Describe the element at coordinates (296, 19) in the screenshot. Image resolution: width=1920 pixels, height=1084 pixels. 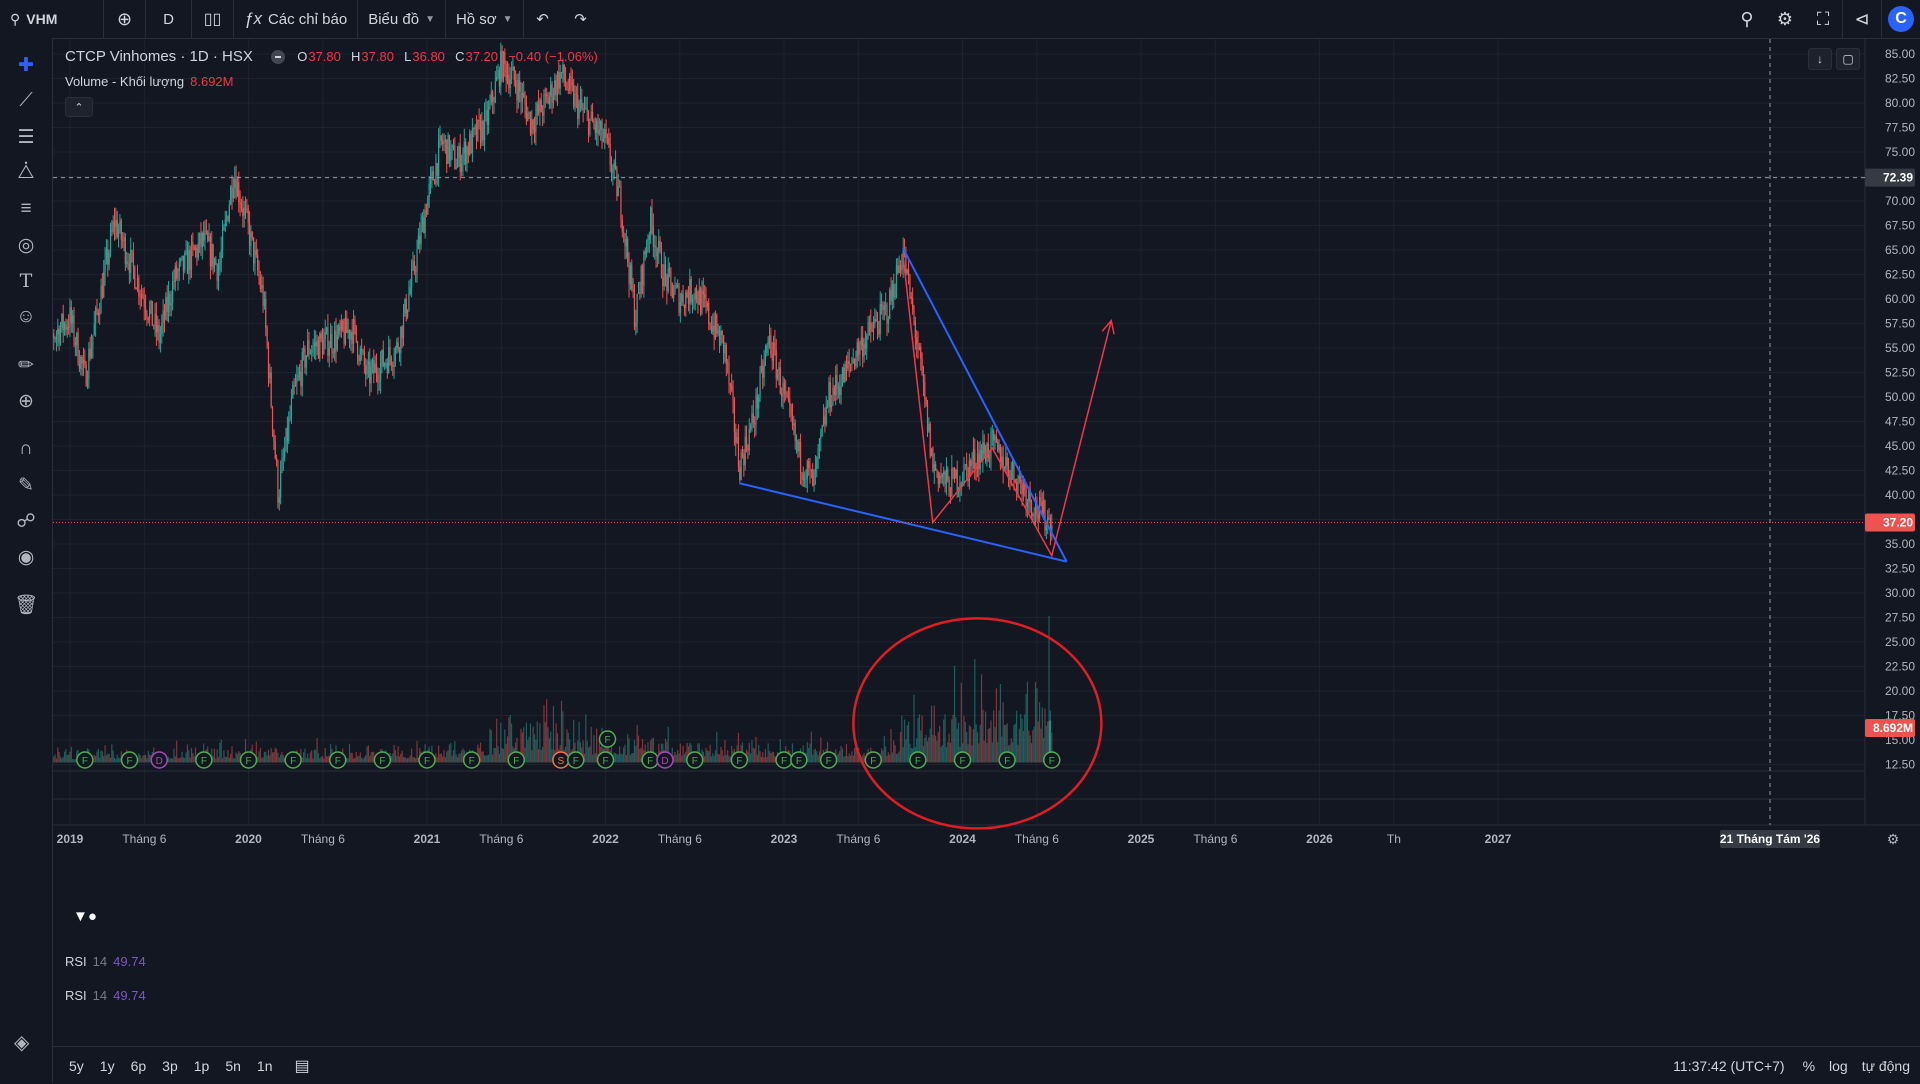
I see `indicators-button: ƒx Các chỉ báo` at that location.